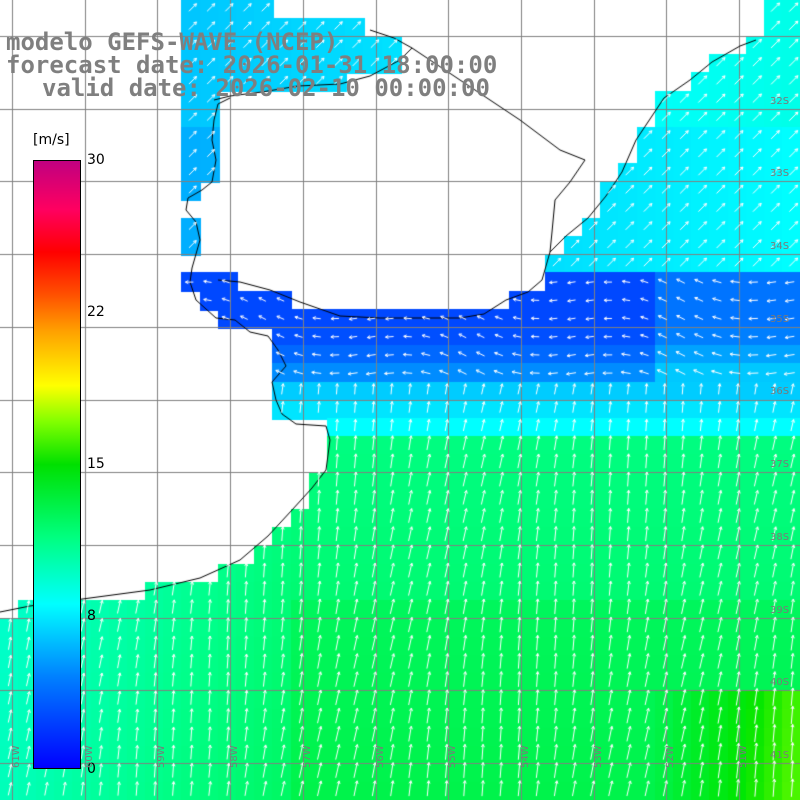 The width and height of the screenshot is (800, 800). What do you see at coordinates (172, 42) in the screenshot?
I see `model-title: modelo GEFS-WAVE (NCEP)` at bounding box center [172, 42].